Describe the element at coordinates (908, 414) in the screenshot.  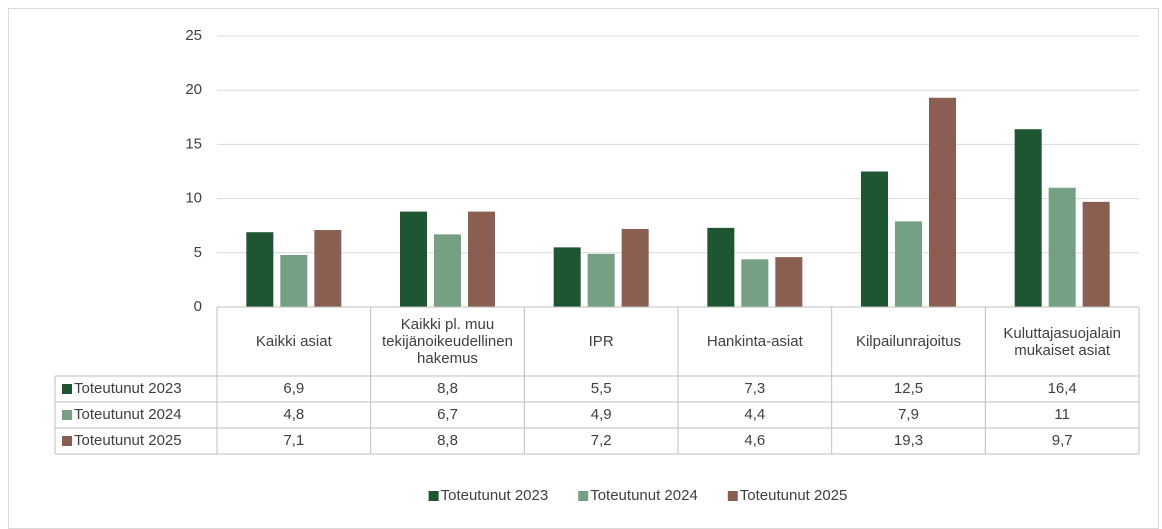
I see `table-value: 7,9` at that location.